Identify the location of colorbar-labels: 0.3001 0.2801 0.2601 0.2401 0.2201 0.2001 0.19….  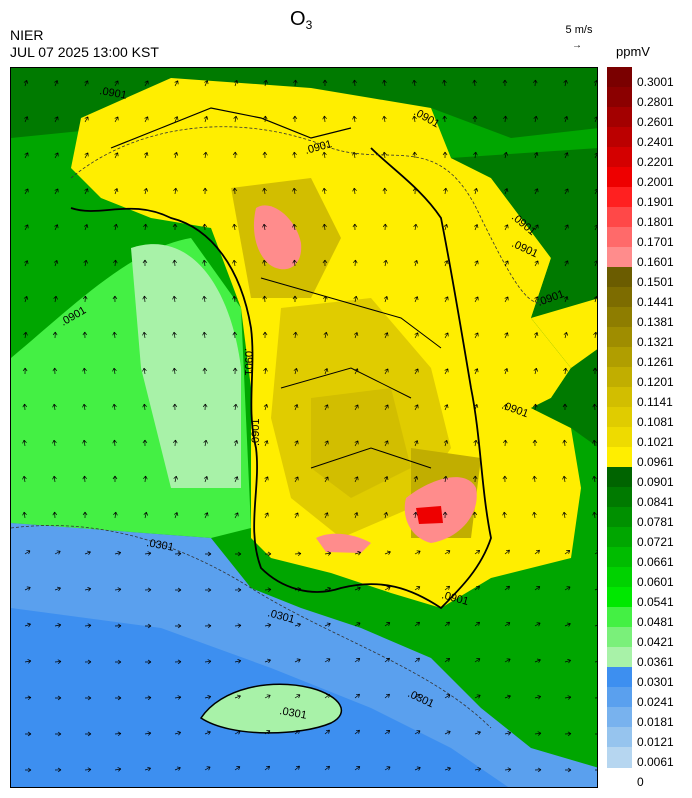
(664, 427).